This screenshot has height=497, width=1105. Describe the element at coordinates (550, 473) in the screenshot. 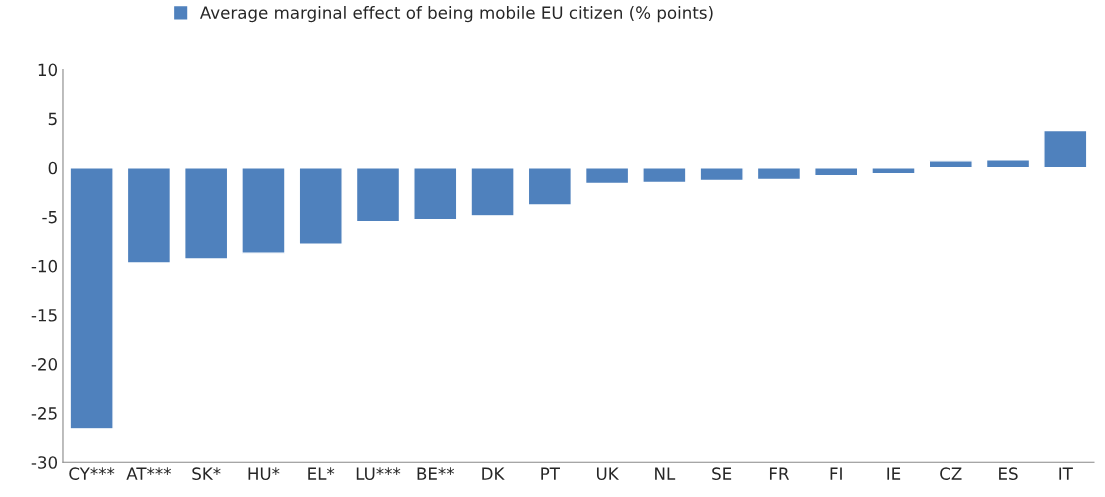

I see `x-tick-label: PT` at that location.